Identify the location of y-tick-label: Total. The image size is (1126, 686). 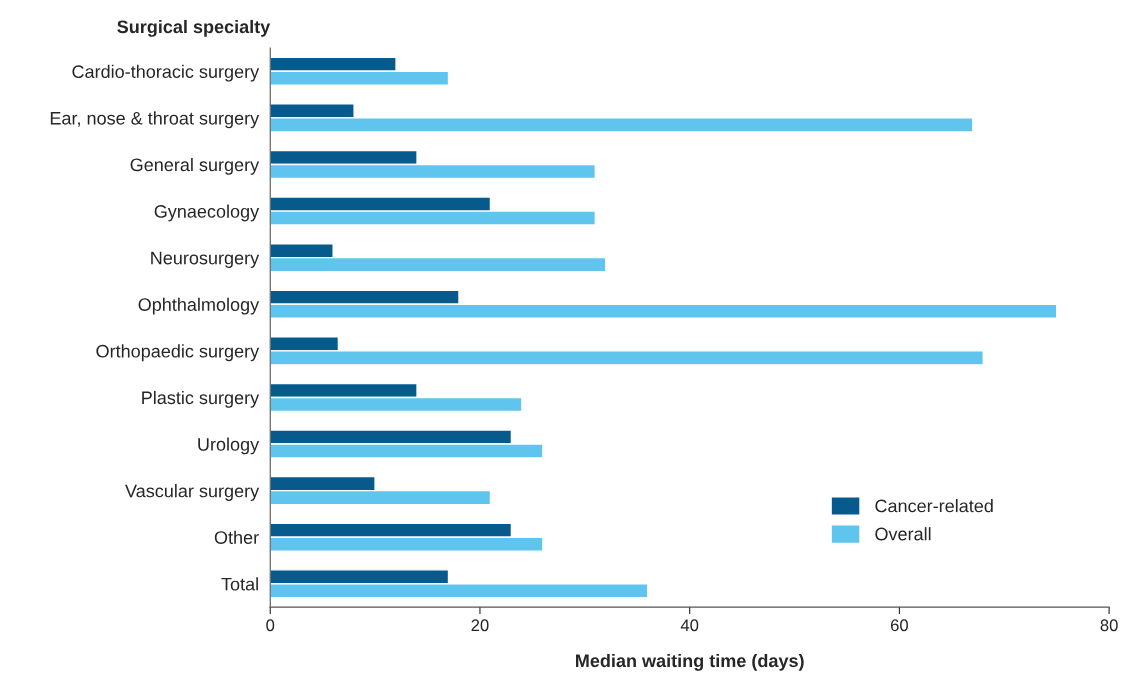
(239, 584).